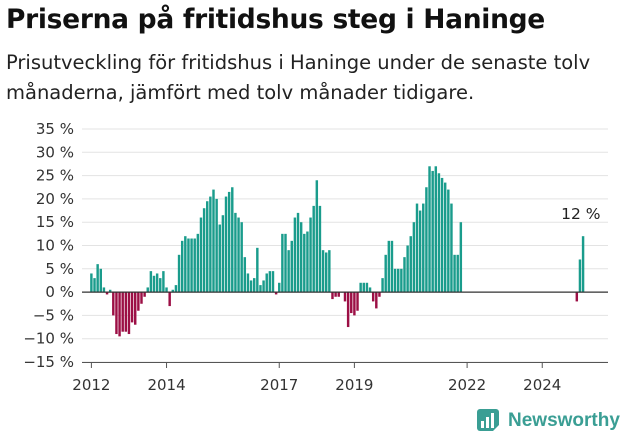 The height and width of the screenshot is (439, 631). I want to click on y-tick-label: 20 %, so click(55, 199).